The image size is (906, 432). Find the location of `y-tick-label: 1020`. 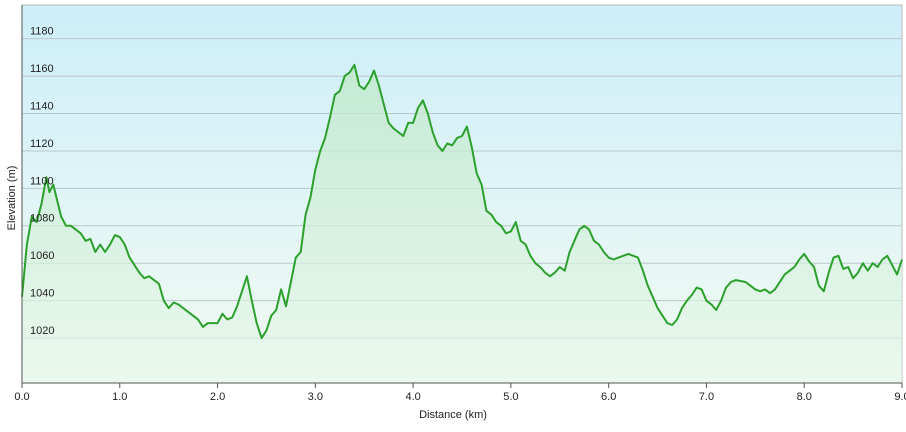

y-tick-label: 1020 is located at coordinates (42, 331).